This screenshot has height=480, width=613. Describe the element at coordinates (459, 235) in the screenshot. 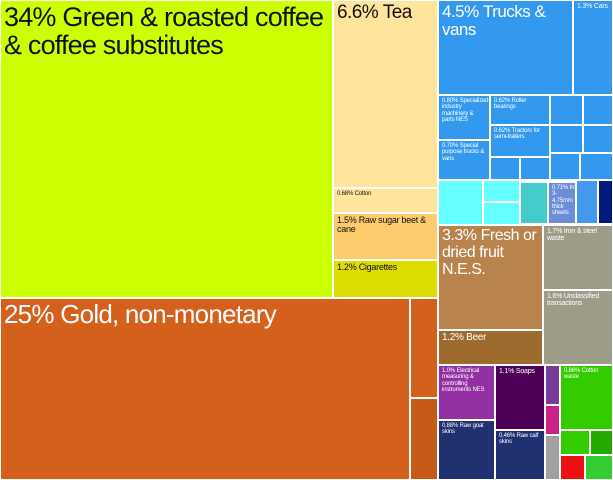

I see `value-label: 3.3%` at that location.